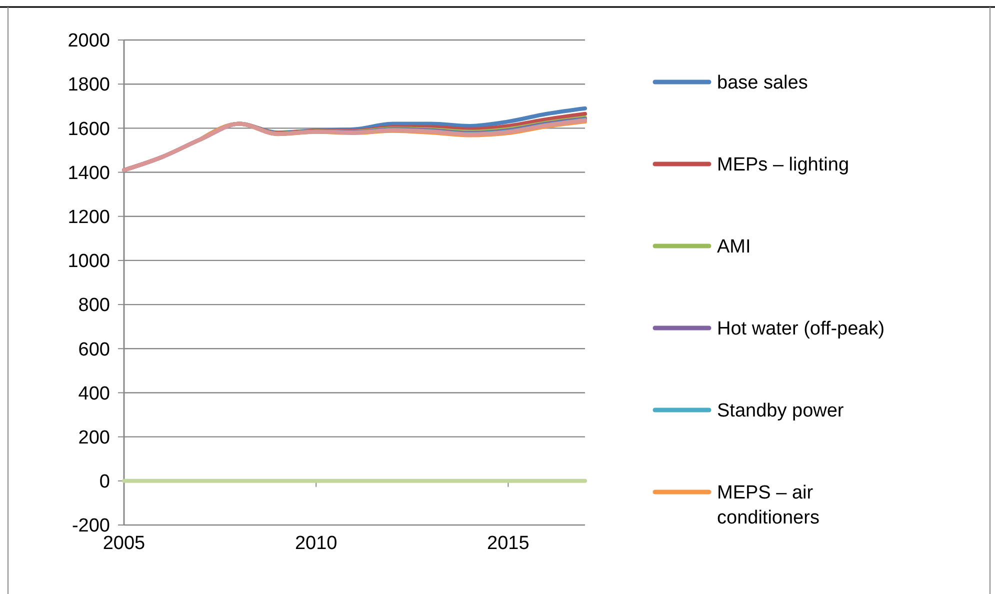  I want to click on legend-label: base sales, so click(762, 83).